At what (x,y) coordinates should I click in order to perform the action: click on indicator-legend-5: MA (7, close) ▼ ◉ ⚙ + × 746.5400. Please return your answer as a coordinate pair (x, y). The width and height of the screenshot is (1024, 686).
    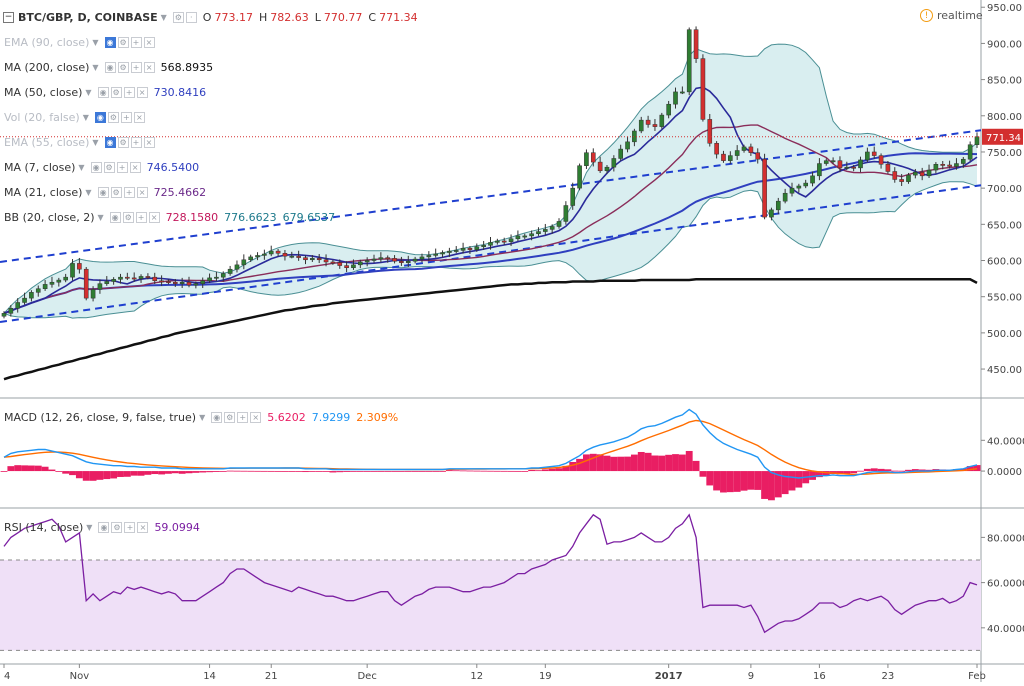
    Looking at the image, I should click on (99, 167).